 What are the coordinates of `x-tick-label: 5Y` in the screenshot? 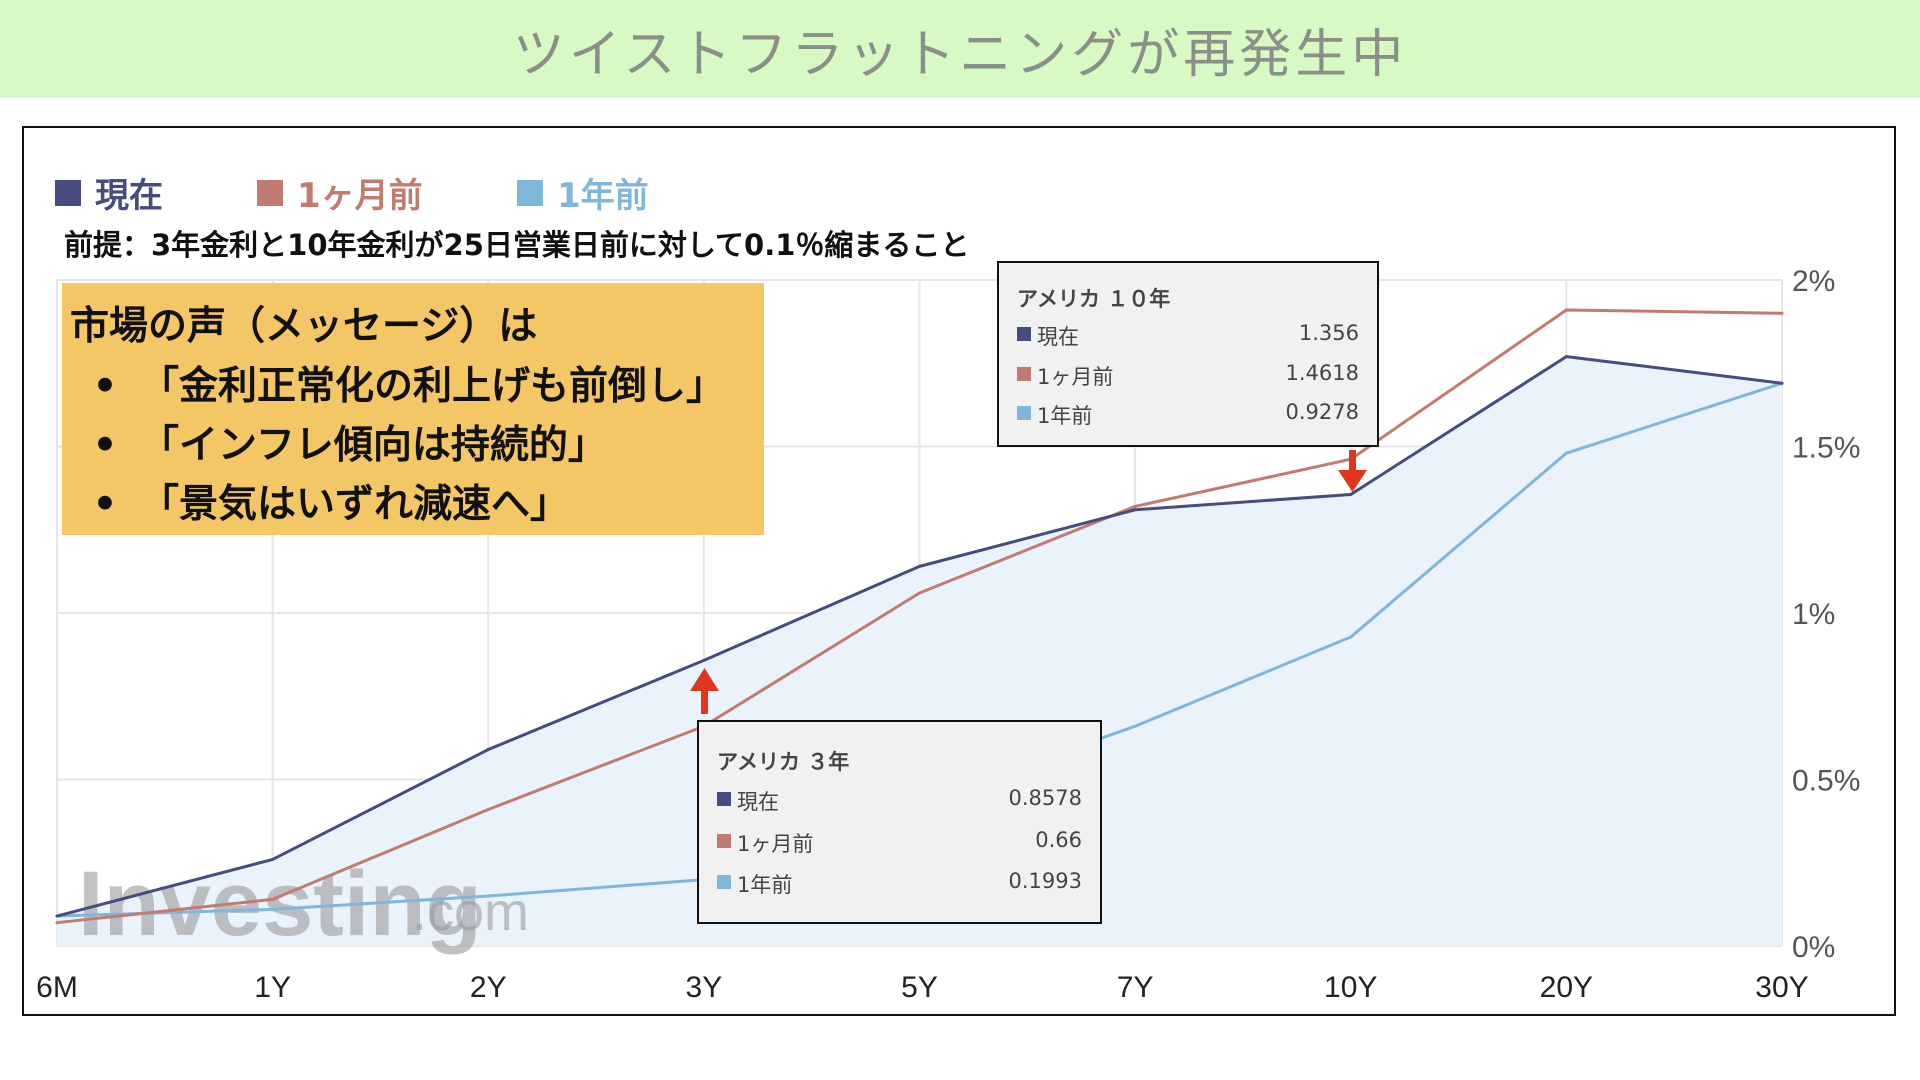 It's located at (919, 987).